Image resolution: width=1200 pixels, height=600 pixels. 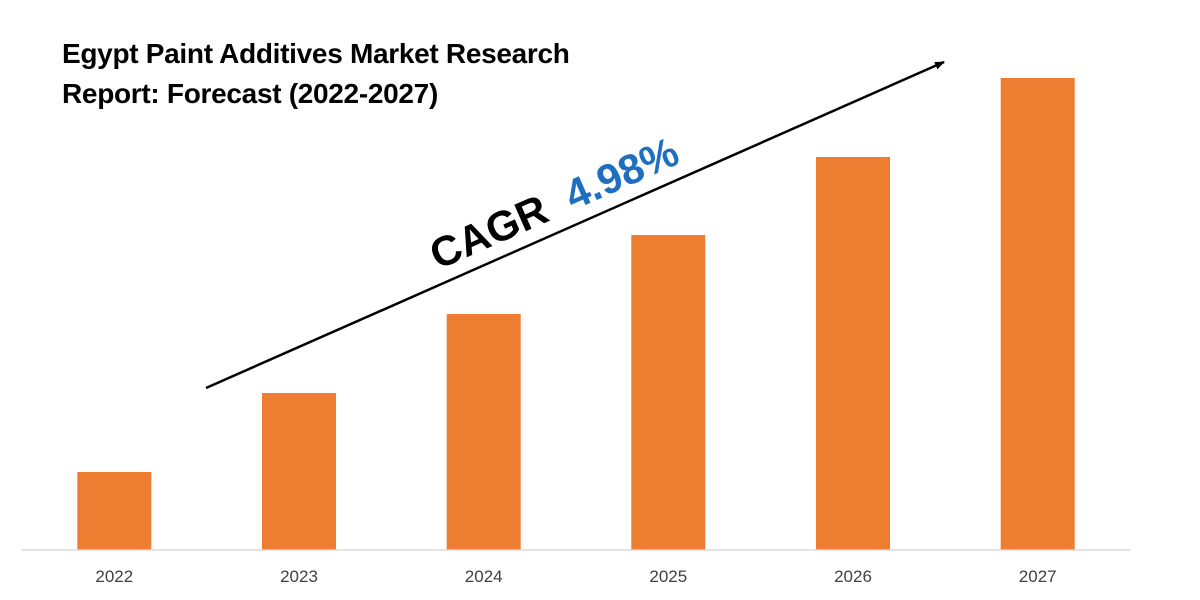 What do you see at coordinates (853, 353) in the screenshot?
I see `bar-2026` at bounding box center [853, 353].